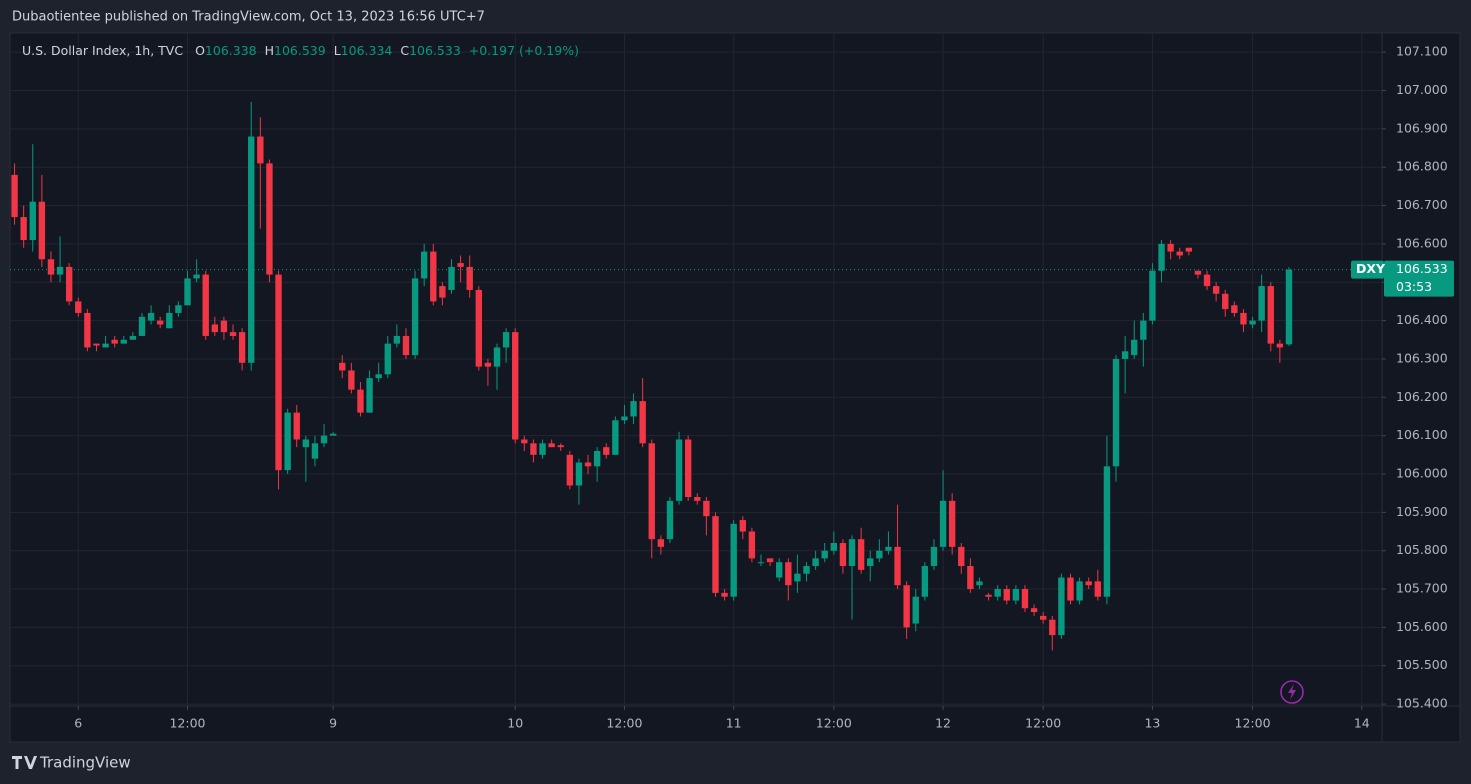  What do you see at coordinates (1422, 166) in the screenshot?
I see `y-tick-label: 106.800` at bounding box center [1422, 166].